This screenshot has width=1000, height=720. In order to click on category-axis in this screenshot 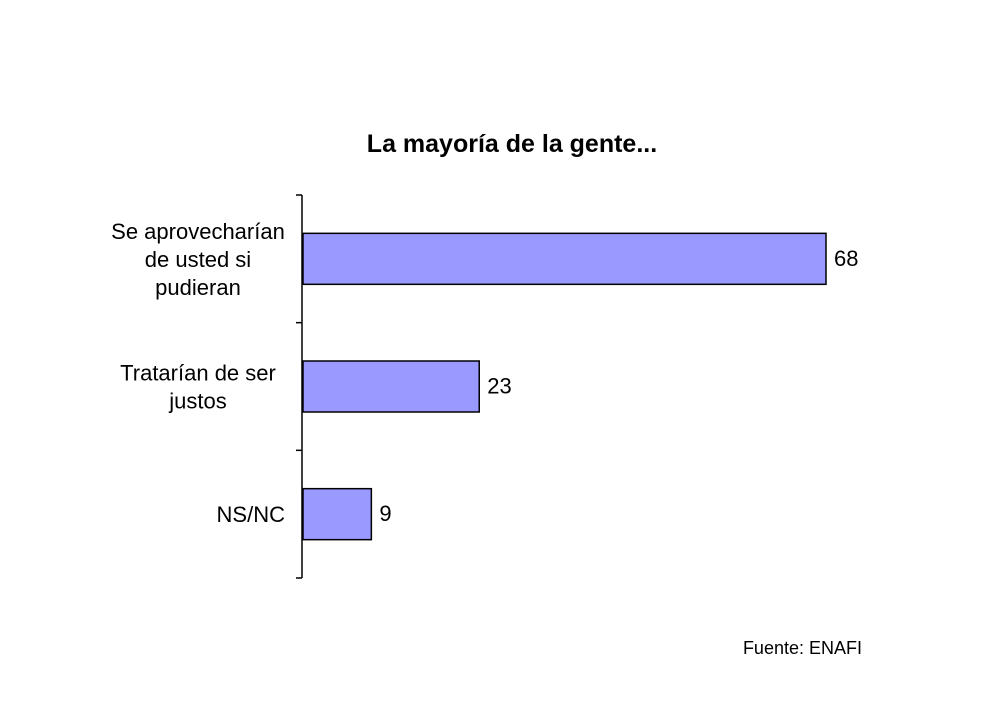, I will do `click(299, 386)`.